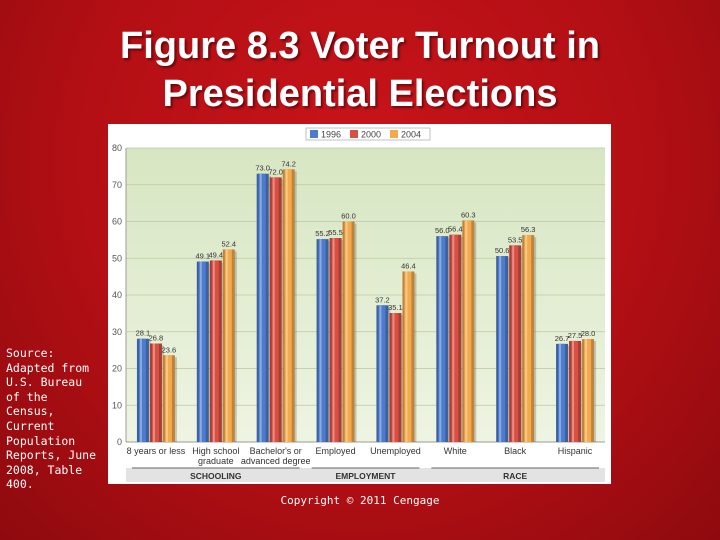  I want to click on data-label: 53.5, so click(515, 239).